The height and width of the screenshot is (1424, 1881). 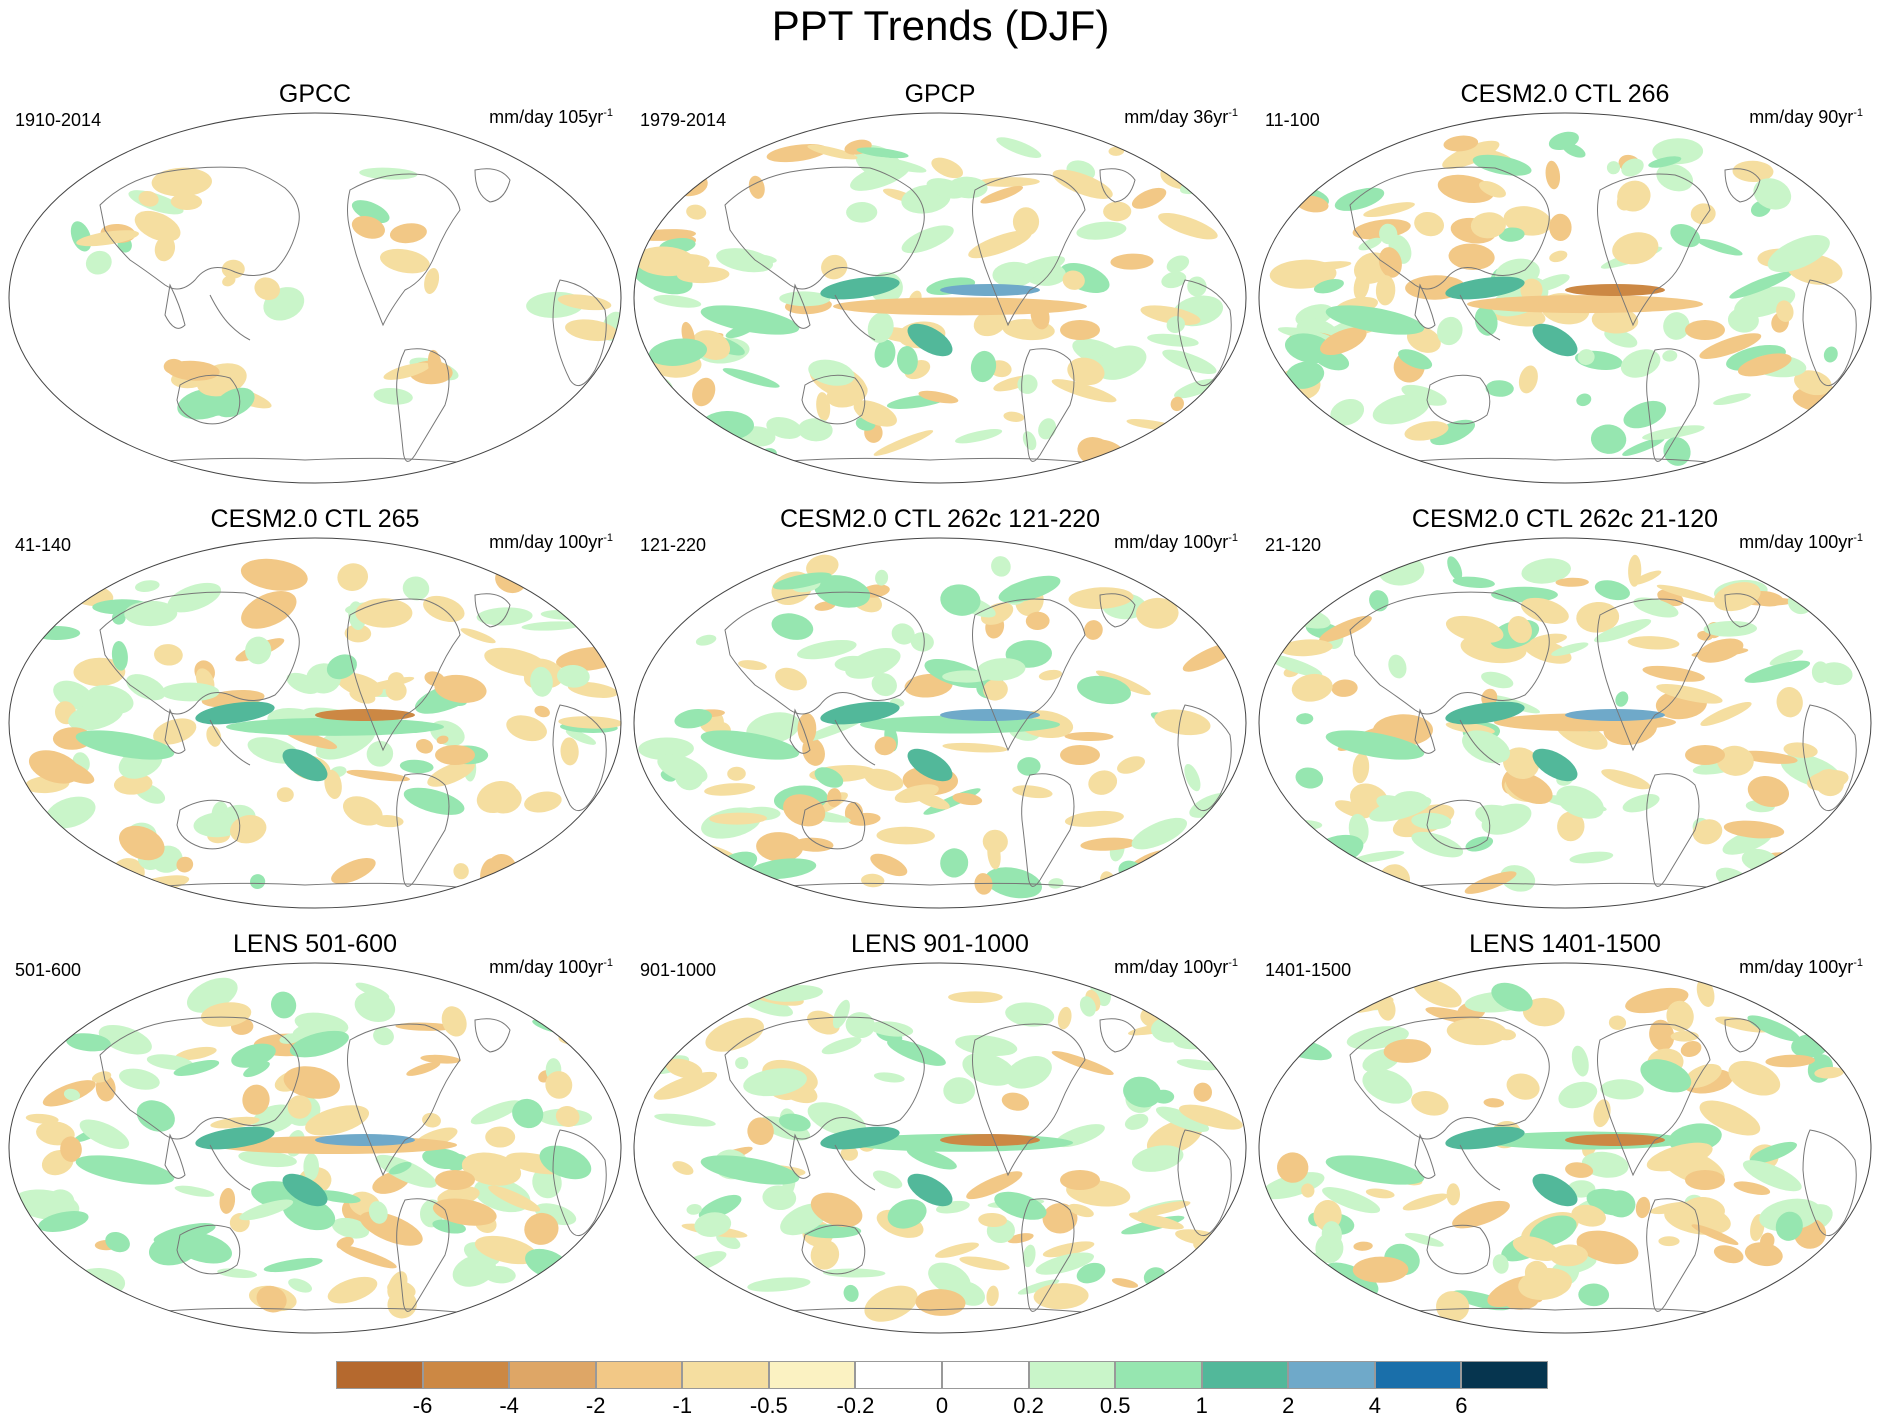 I want to click on panel-title: GPCC, so click(x=315, y=94).